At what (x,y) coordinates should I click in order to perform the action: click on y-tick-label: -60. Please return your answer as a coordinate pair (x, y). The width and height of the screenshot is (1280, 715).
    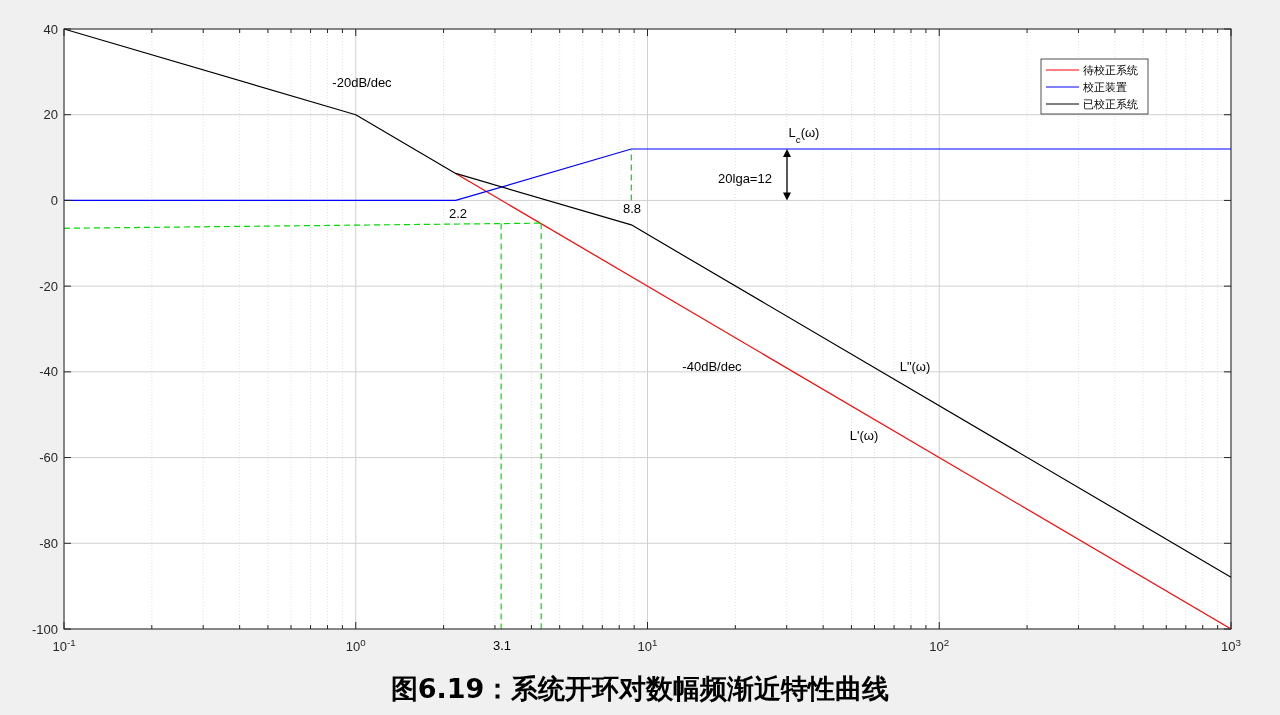
    Looking at the image, I should click on (48, 458).